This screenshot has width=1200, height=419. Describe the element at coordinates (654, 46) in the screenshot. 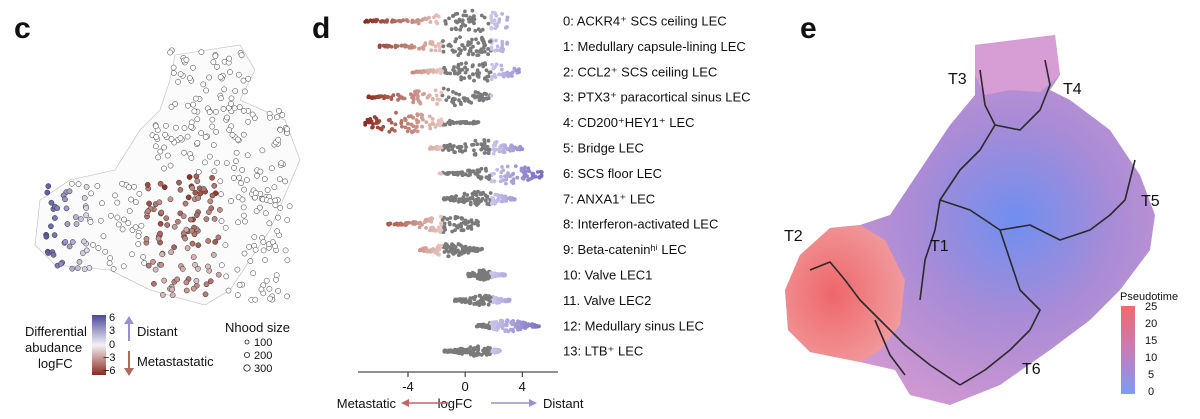

I see `category-label-1: 1: Medullary capsule-lining LEC` at that location.